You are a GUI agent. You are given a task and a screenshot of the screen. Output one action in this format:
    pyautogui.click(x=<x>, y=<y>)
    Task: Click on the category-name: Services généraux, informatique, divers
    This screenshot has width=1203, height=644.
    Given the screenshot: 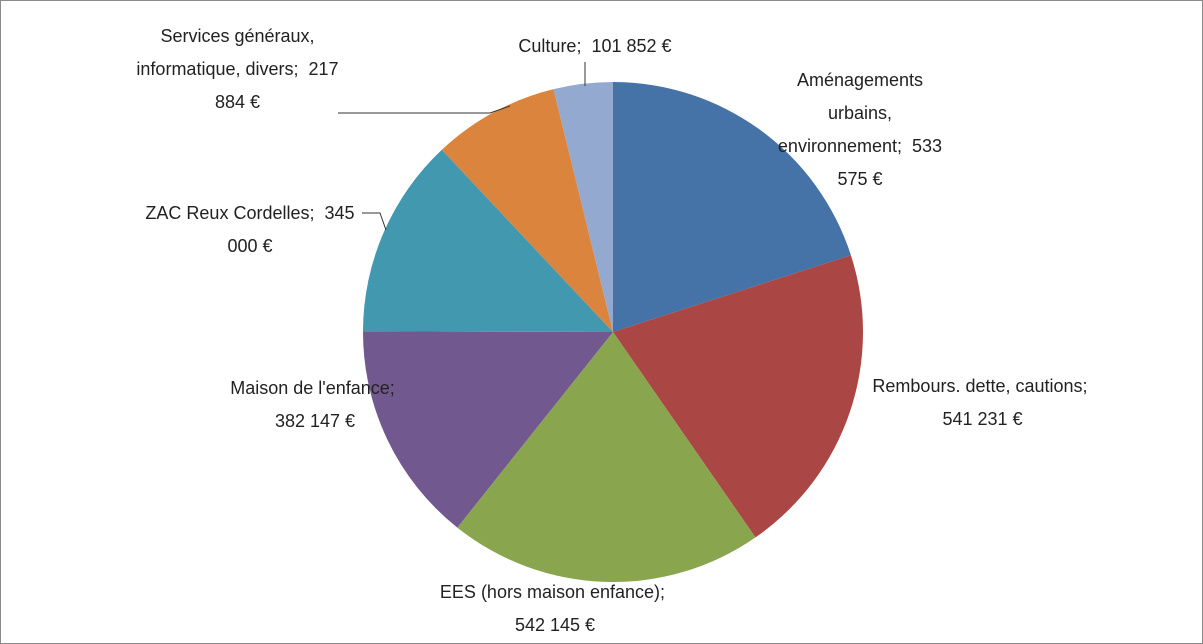 What is the action you would take?
    pyautogui.click(x=225, y=52)
    